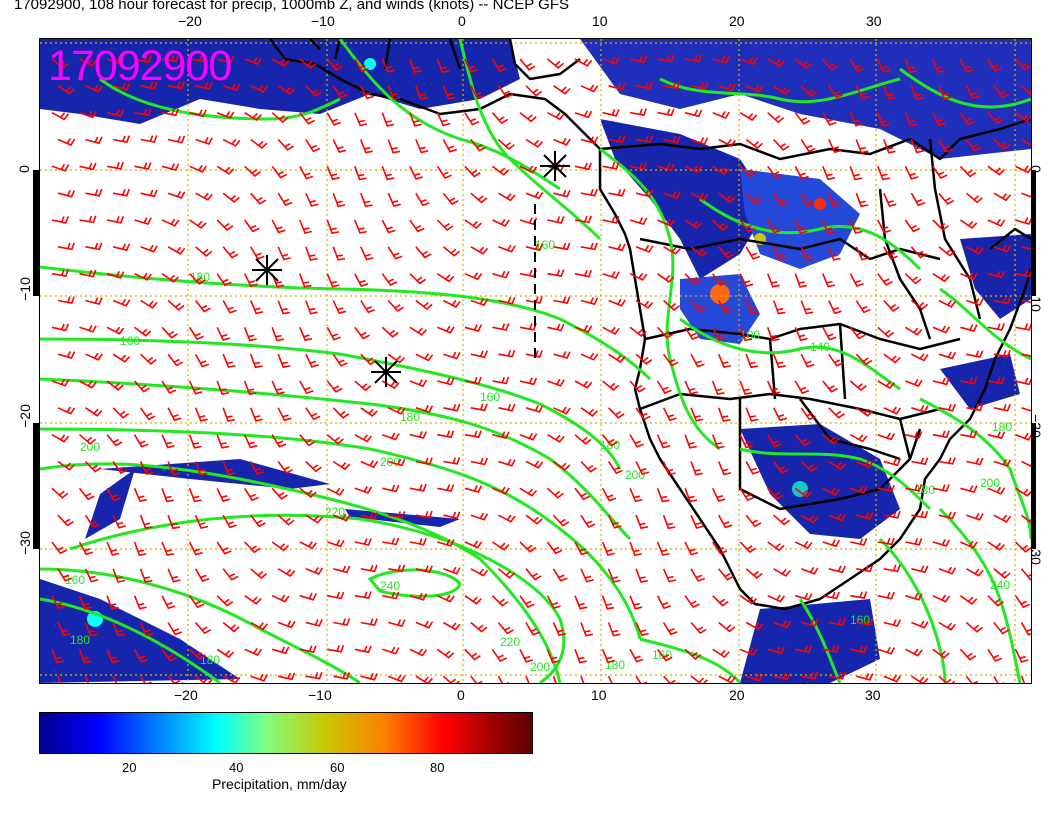  Describe the element at coordinates (544, 60) in the screenshot. I see `coastline` at that location.